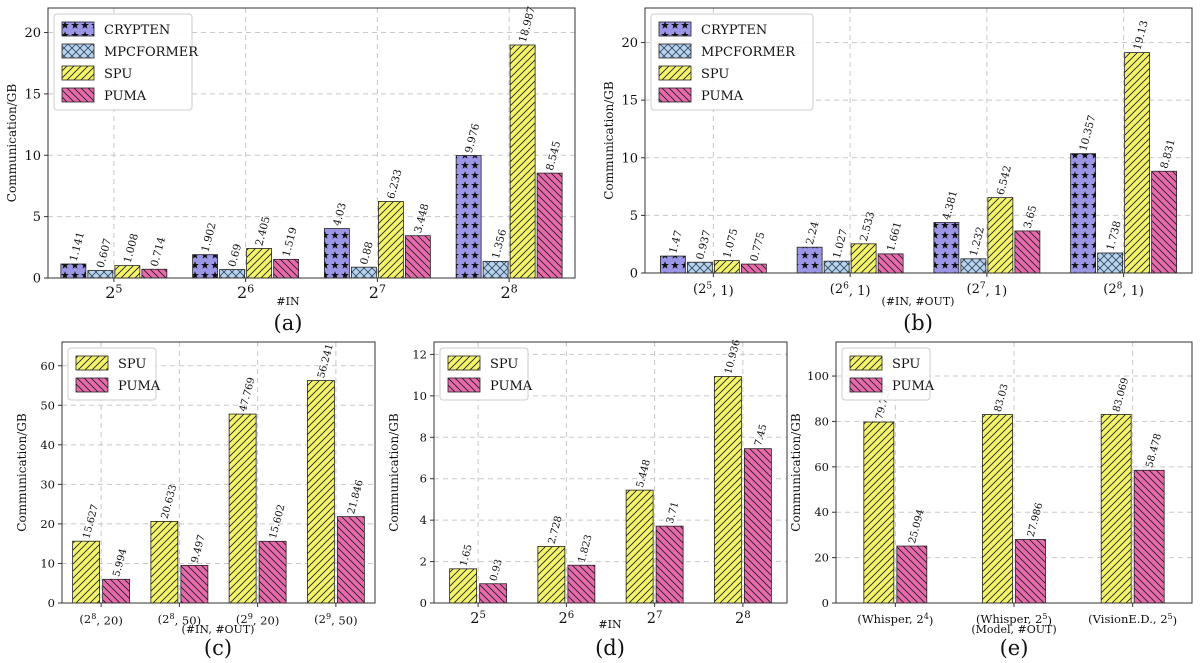  Describe the element at coordinates (326, 361) in the screenshot. I see `data-label: 56.241` at that location.